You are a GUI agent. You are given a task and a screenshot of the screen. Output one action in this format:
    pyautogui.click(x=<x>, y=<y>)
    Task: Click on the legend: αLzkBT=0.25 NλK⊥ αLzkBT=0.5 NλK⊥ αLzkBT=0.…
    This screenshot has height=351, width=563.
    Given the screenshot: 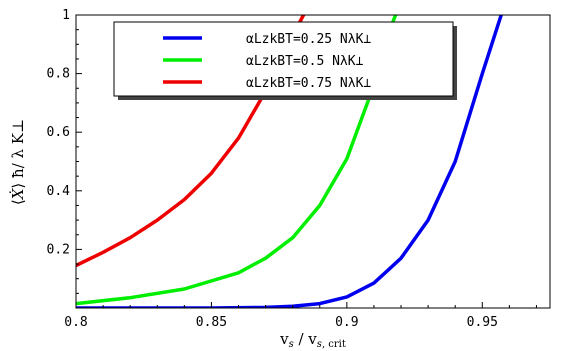 What is the action you would take?
    pyautogui.click(x=285, y=60)
    